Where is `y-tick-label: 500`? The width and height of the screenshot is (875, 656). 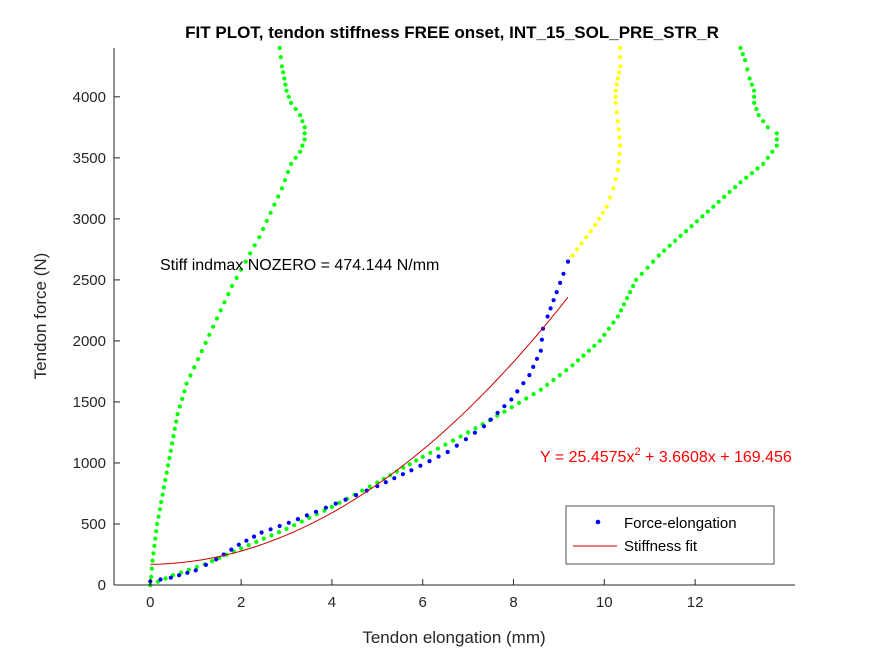
y-tick-label: 500 is located at coordinates (93, 524).